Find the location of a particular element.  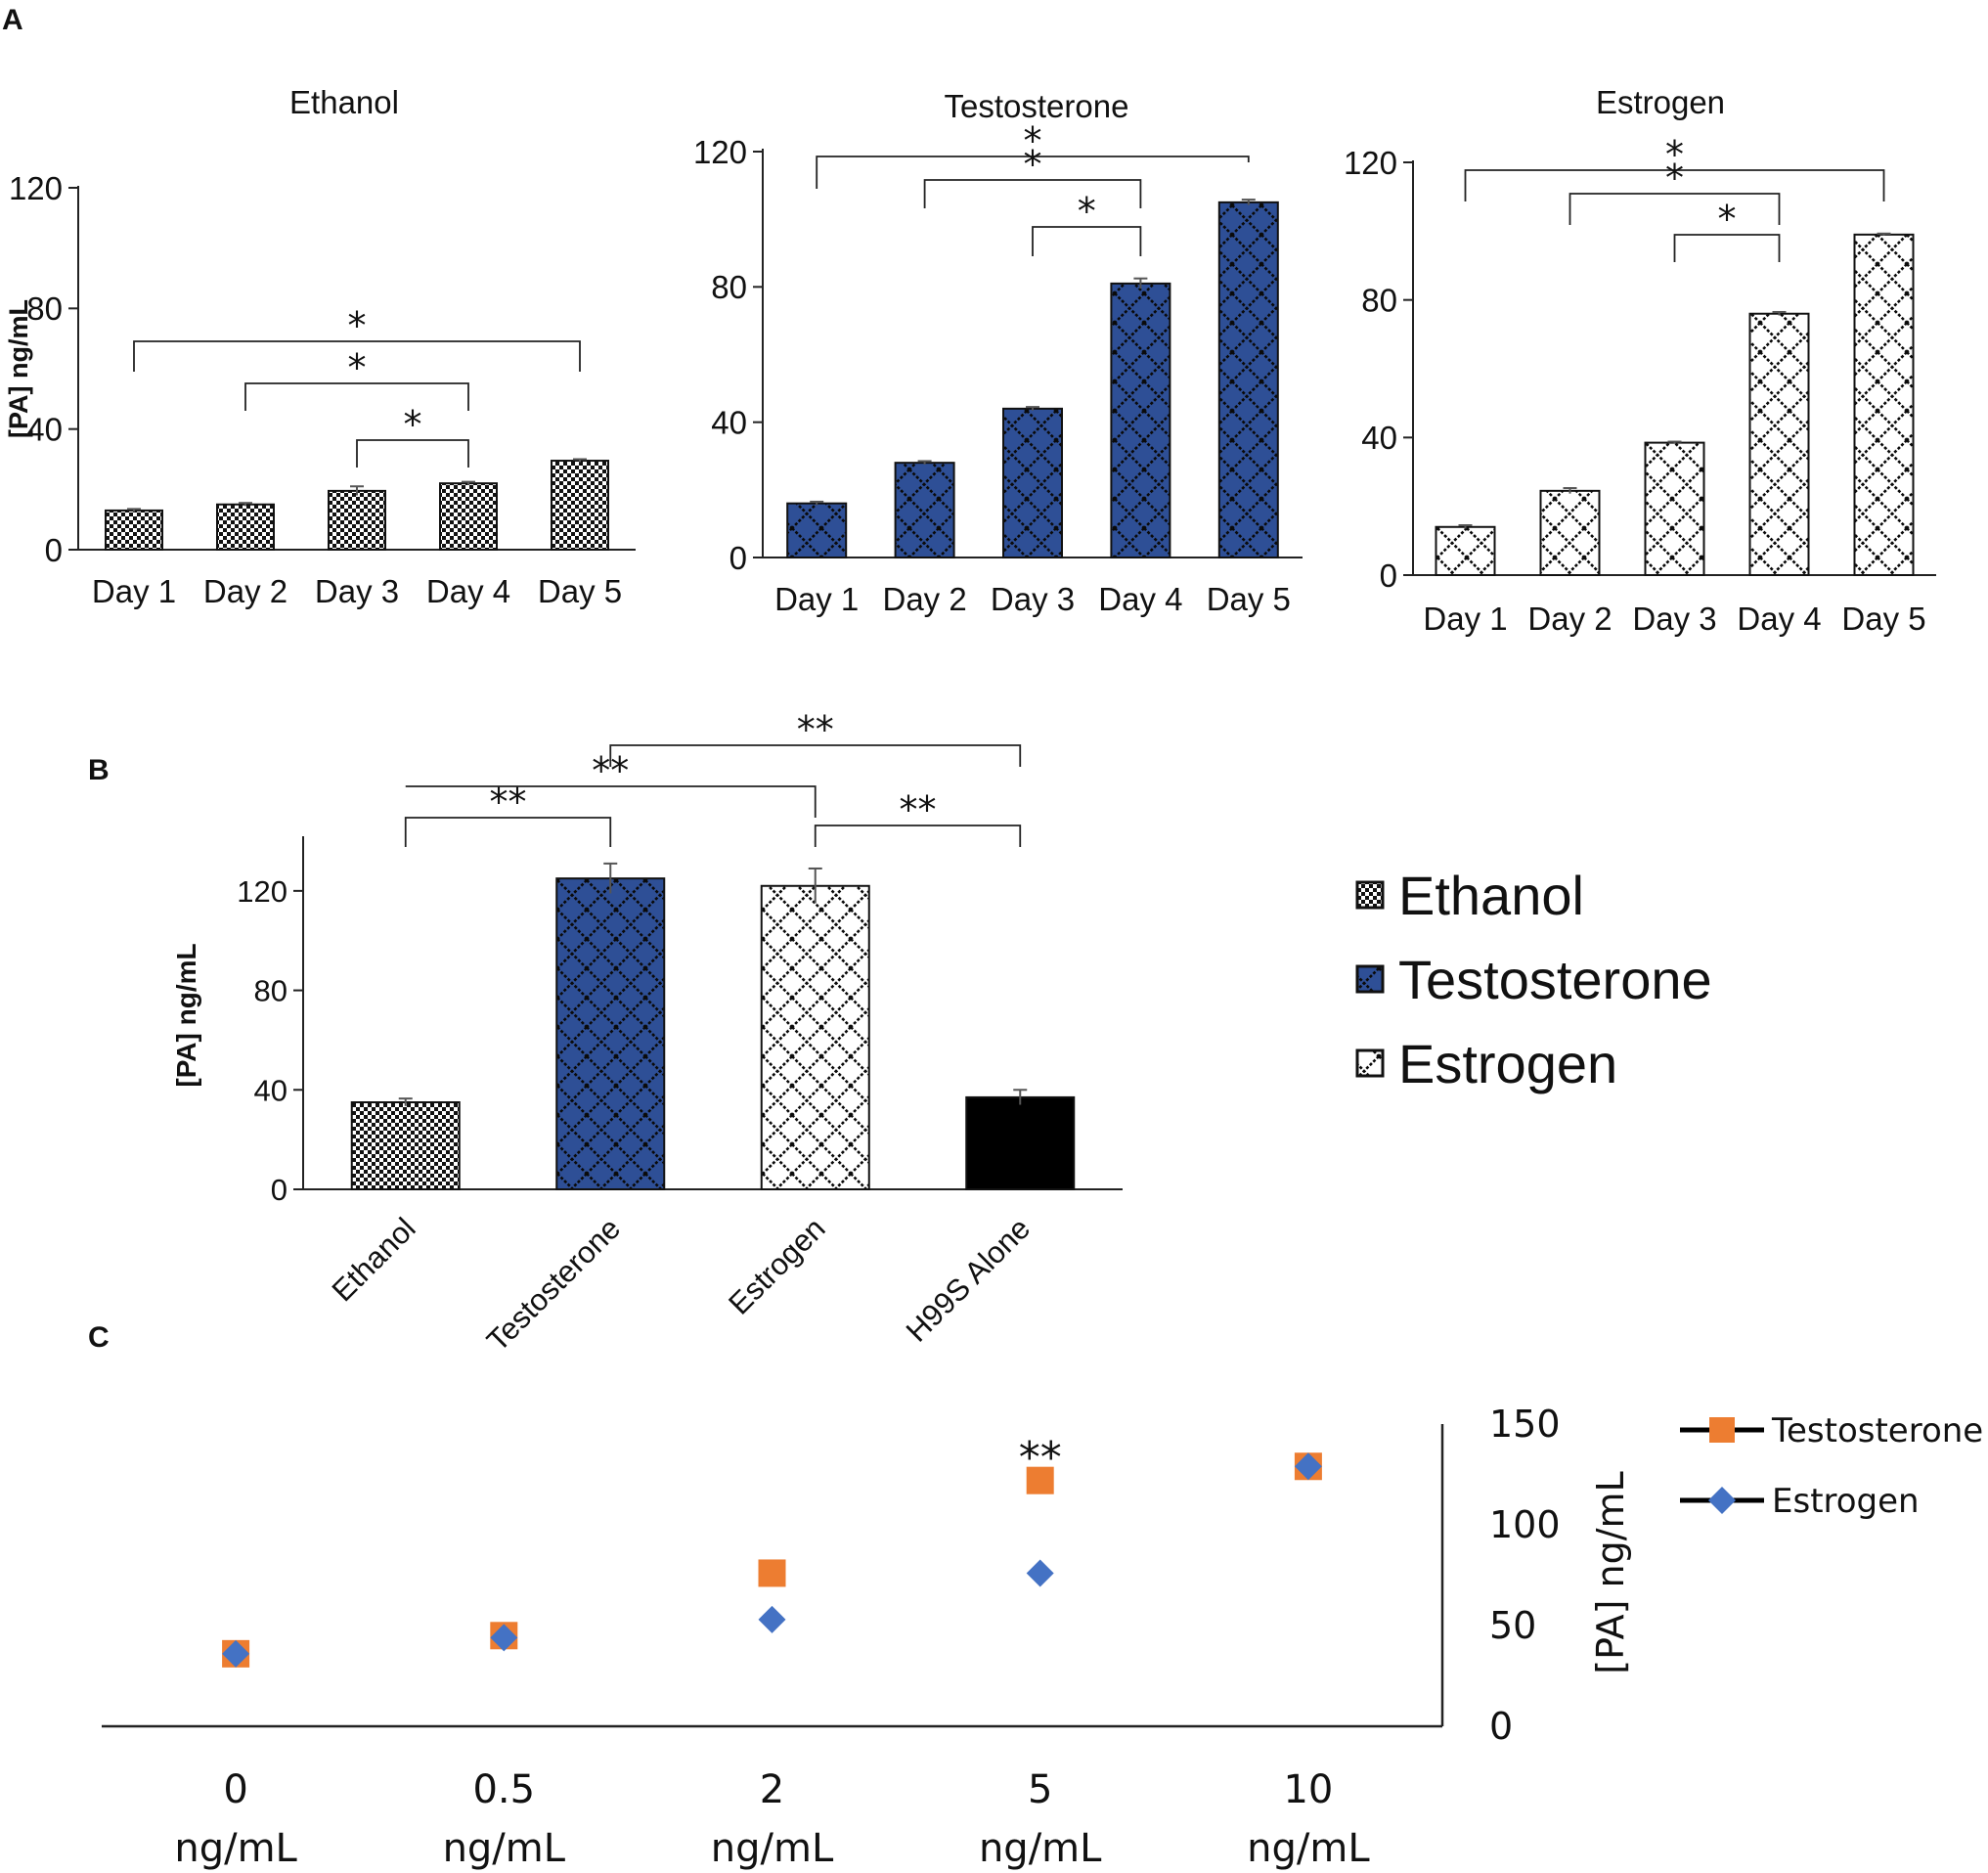

panel-label-a: A is located at coordinates (12, 20).